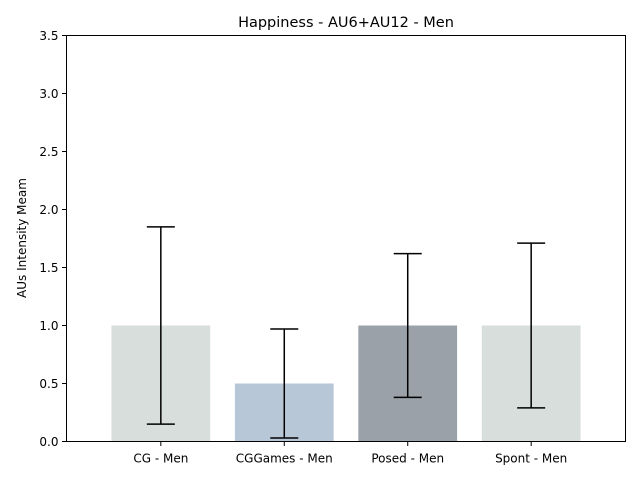  Describe the element at coordinates (53, 239) in the screenshot. I see `y-axis-ticks: 0.0 0.5 1.0 1.5 2.0 2.5 3.0 3.5` at that location.